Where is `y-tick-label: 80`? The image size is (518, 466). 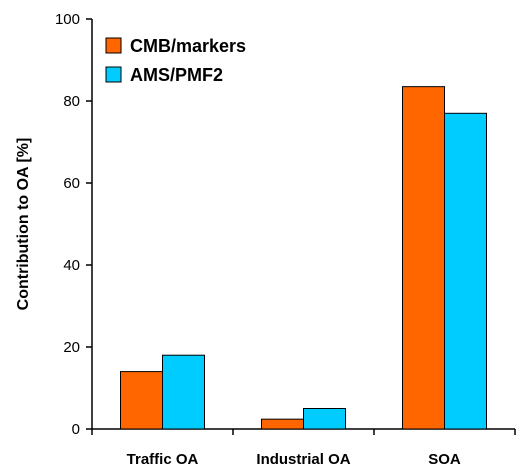
y-tick-label: 80 is located at coordinates (71, 101).